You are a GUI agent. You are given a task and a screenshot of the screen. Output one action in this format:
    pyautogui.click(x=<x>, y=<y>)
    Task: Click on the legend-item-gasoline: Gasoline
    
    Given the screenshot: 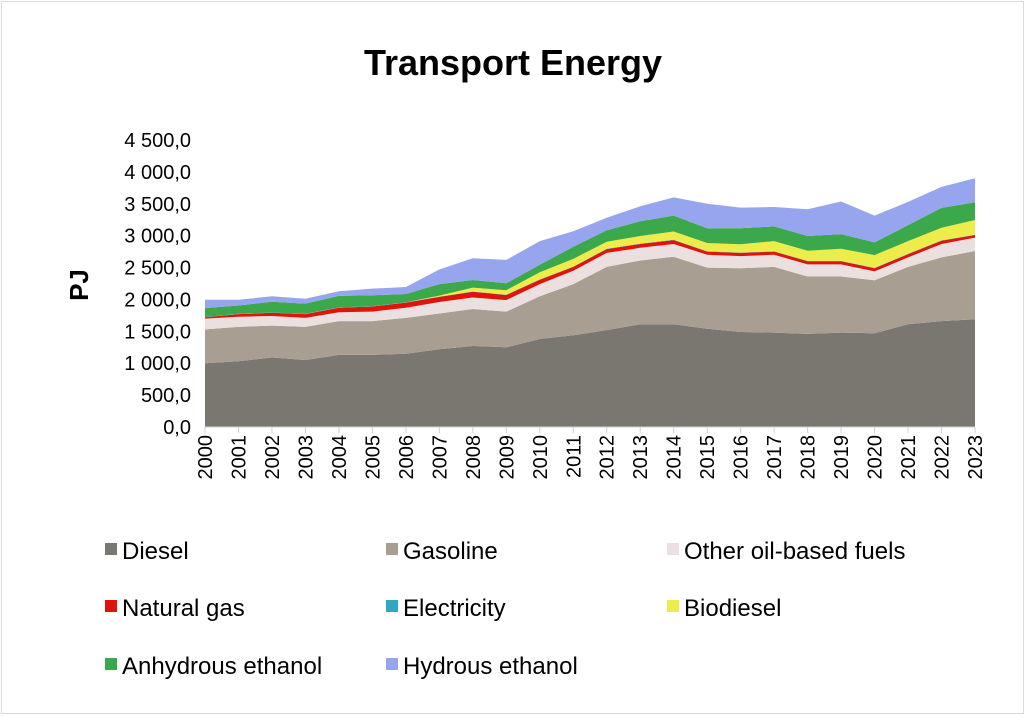 What is the action you would take?
    pyautogui.click(x=442, y=551)
    